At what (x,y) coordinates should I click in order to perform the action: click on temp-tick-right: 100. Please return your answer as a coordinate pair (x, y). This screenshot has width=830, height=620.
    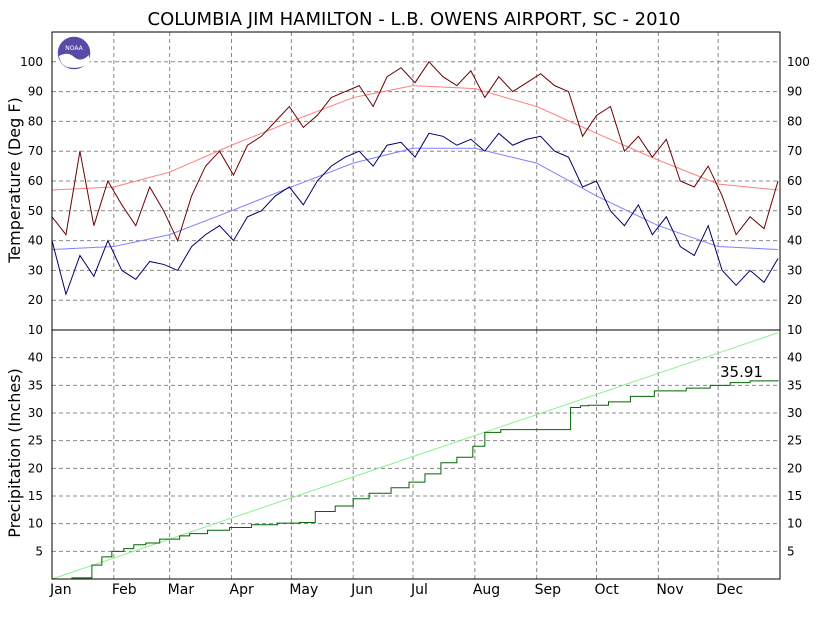
    Looking at the image, I should click on (798, 62).